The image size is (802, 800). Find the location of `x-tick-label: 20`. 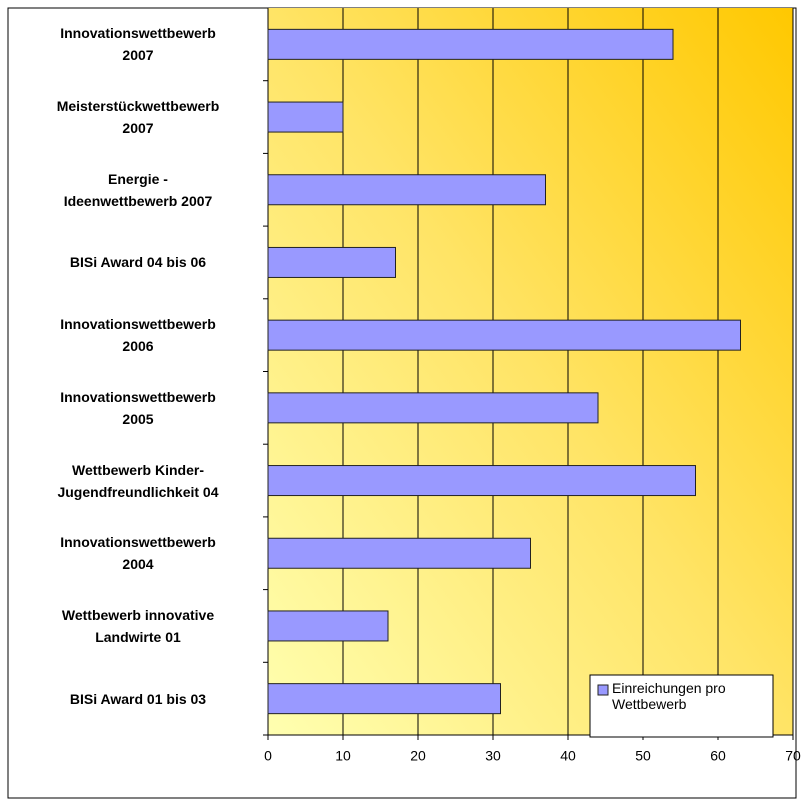

x-tick-label: 20 is located at coordinates (418, 756).